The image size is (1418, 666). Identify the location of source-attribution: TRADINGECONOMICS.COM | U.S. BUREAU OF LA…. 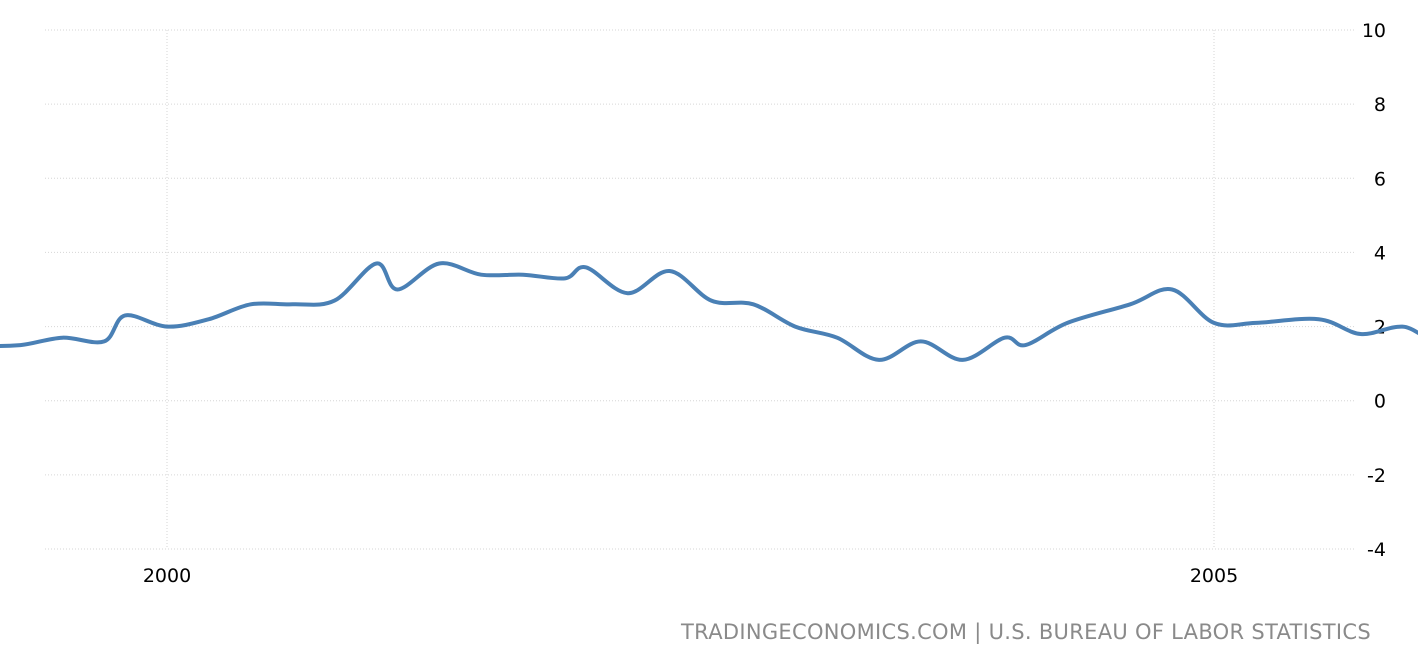
(1026, 632).